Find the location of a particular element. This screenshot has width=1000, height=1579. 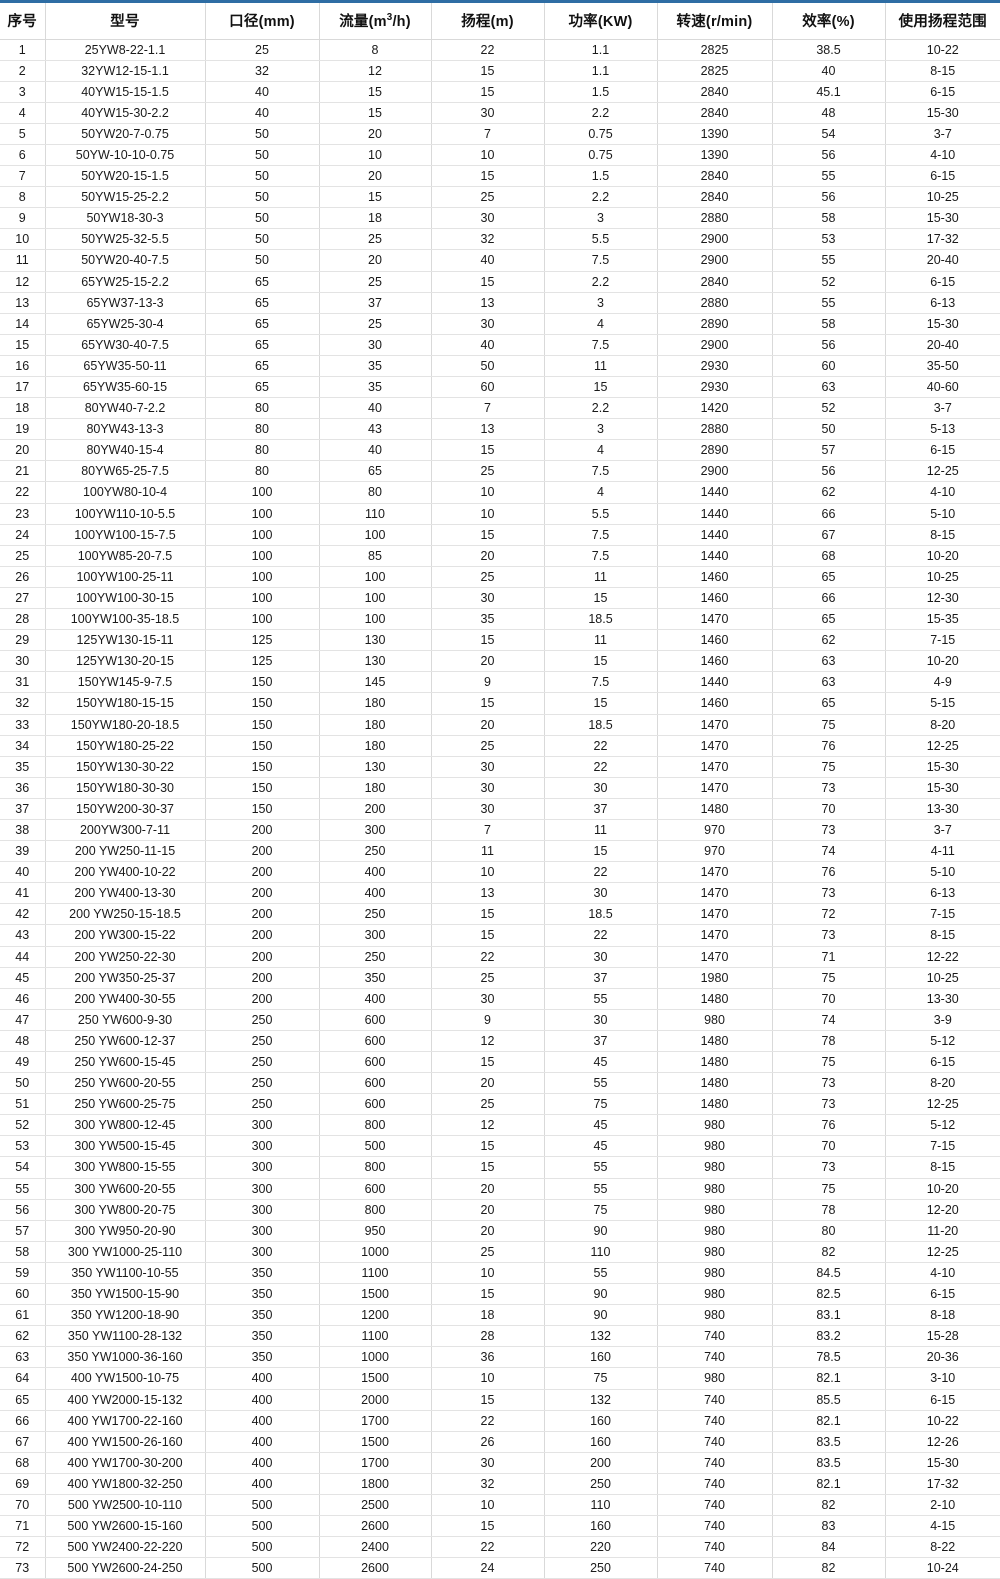

cell-sequence: 47 is located at coordinates (23, 1020).